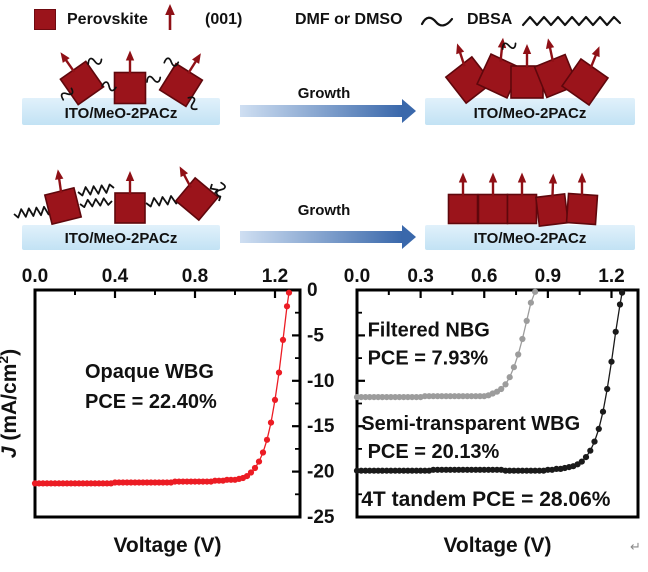 This screenshot has width=648, height=572. I want to click on substrate-label-row2-left: ITO/MeO-2PACz, so click(121, 238).